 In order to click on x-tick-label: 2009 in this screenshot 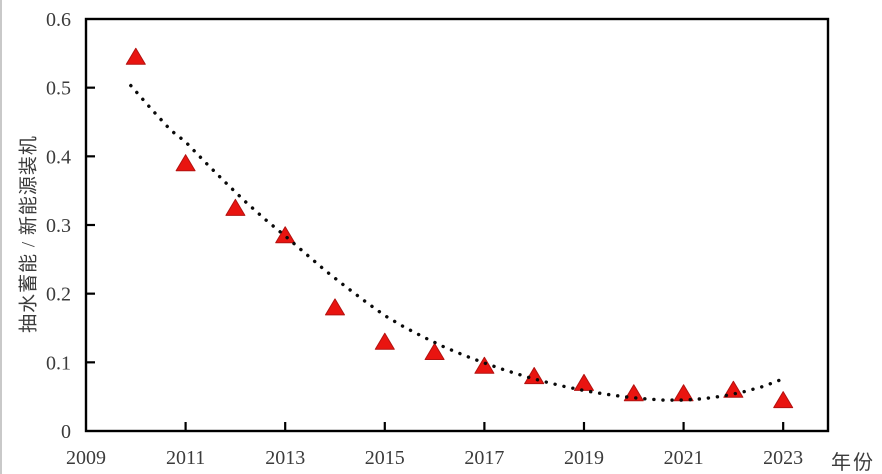, I will do `click(86, 458)`.